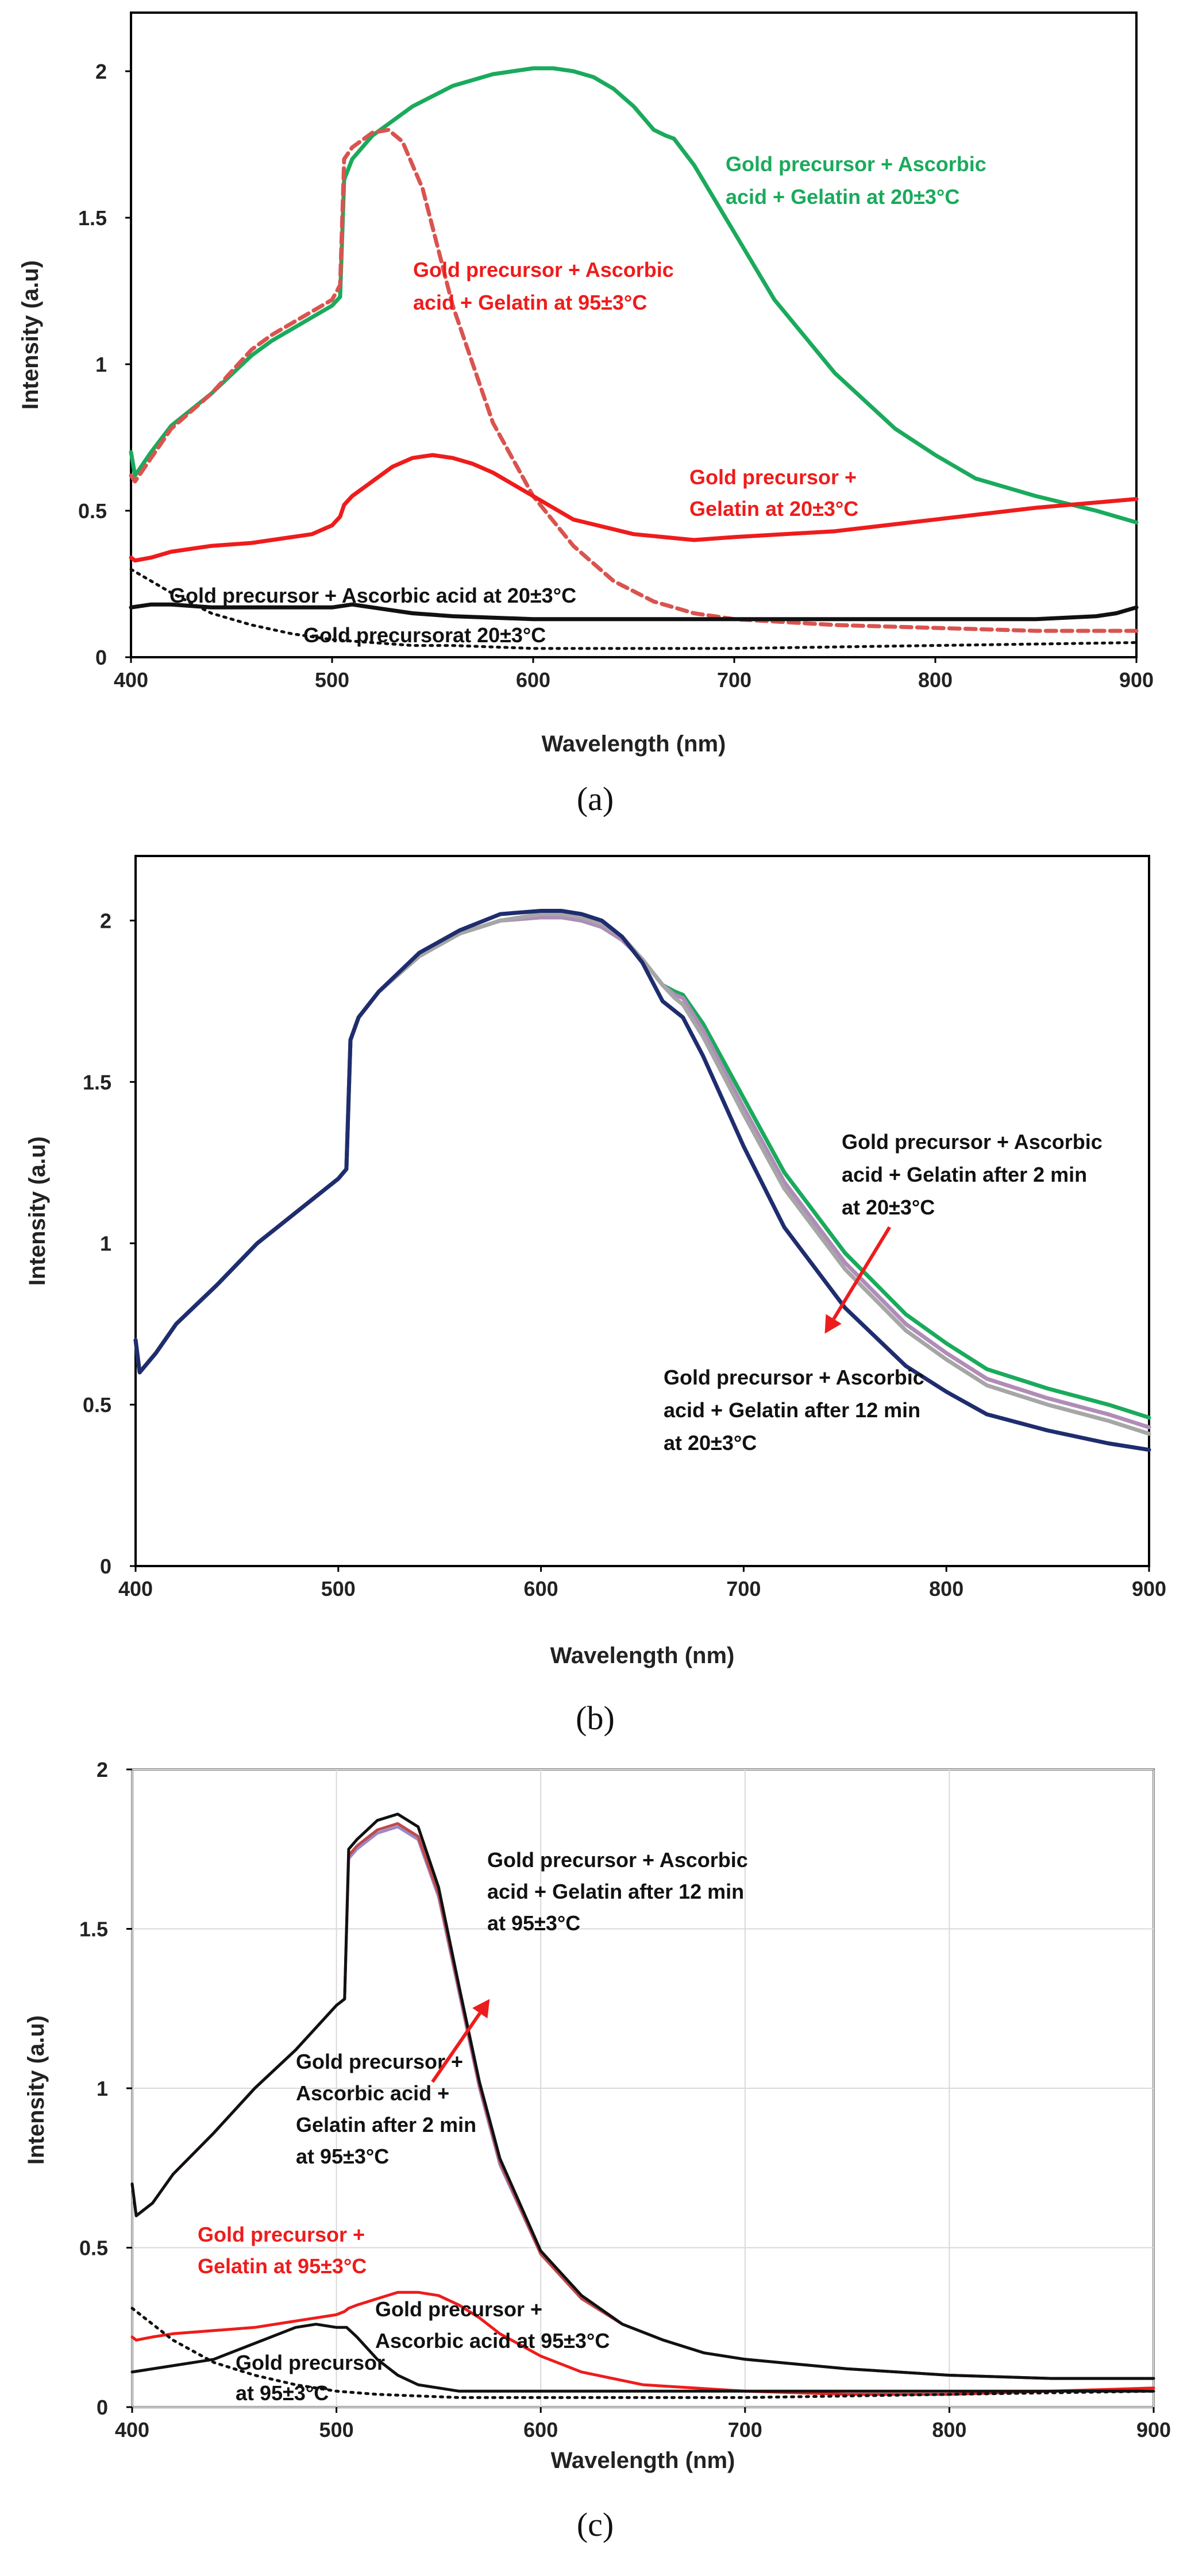 Image resolution: width=1191 pixels, height=2576 pixels. I want to click on annotation-precursor: Gold precursorat 20±3°C, so click(424, 635).